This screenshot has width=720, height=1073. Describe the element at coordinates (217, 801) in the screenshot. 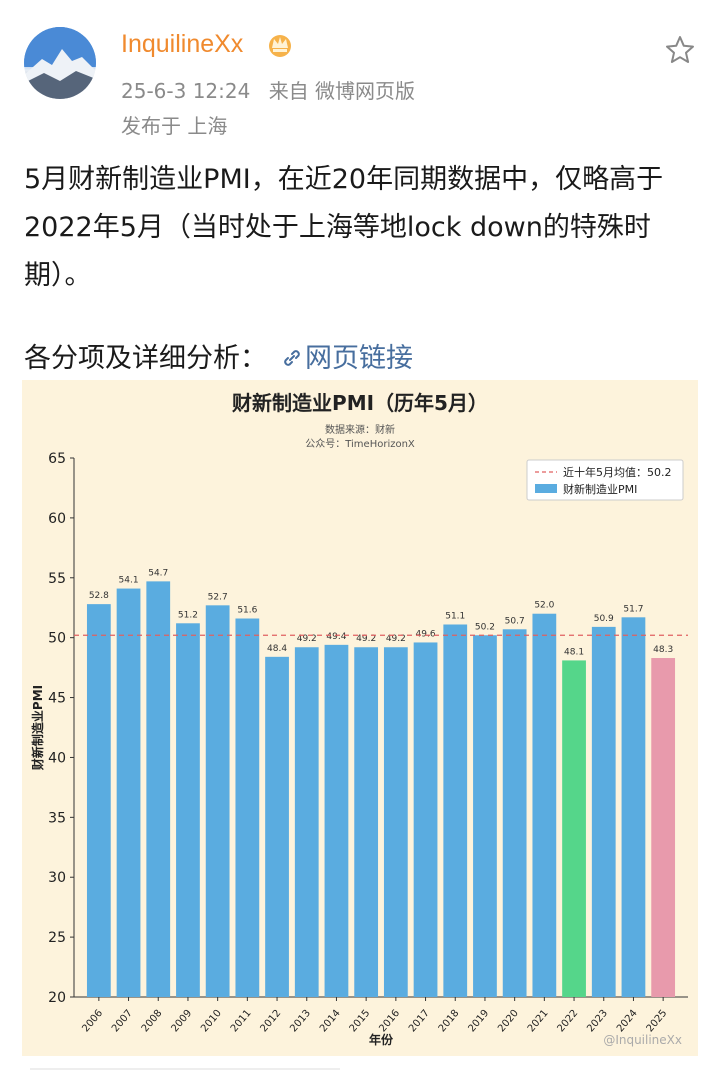

I see `bar-2010` at that location.